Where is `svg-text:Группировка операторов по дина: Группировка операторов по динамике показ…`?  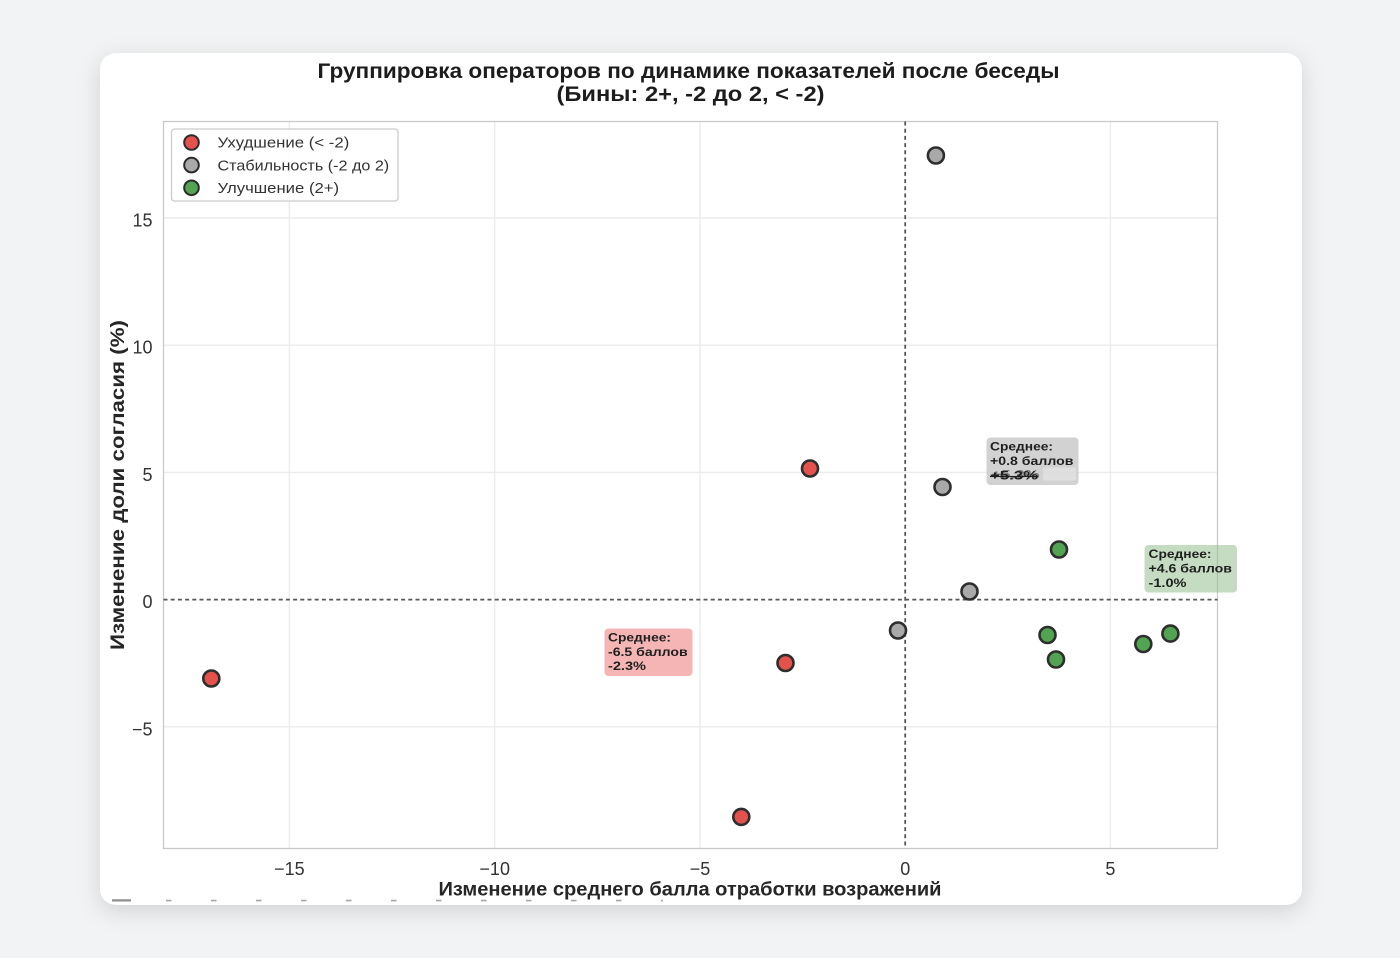
svg-text:Группировка операторов по дина: Группировка операторов по динамике показ… is located at coordinates (689, 71).